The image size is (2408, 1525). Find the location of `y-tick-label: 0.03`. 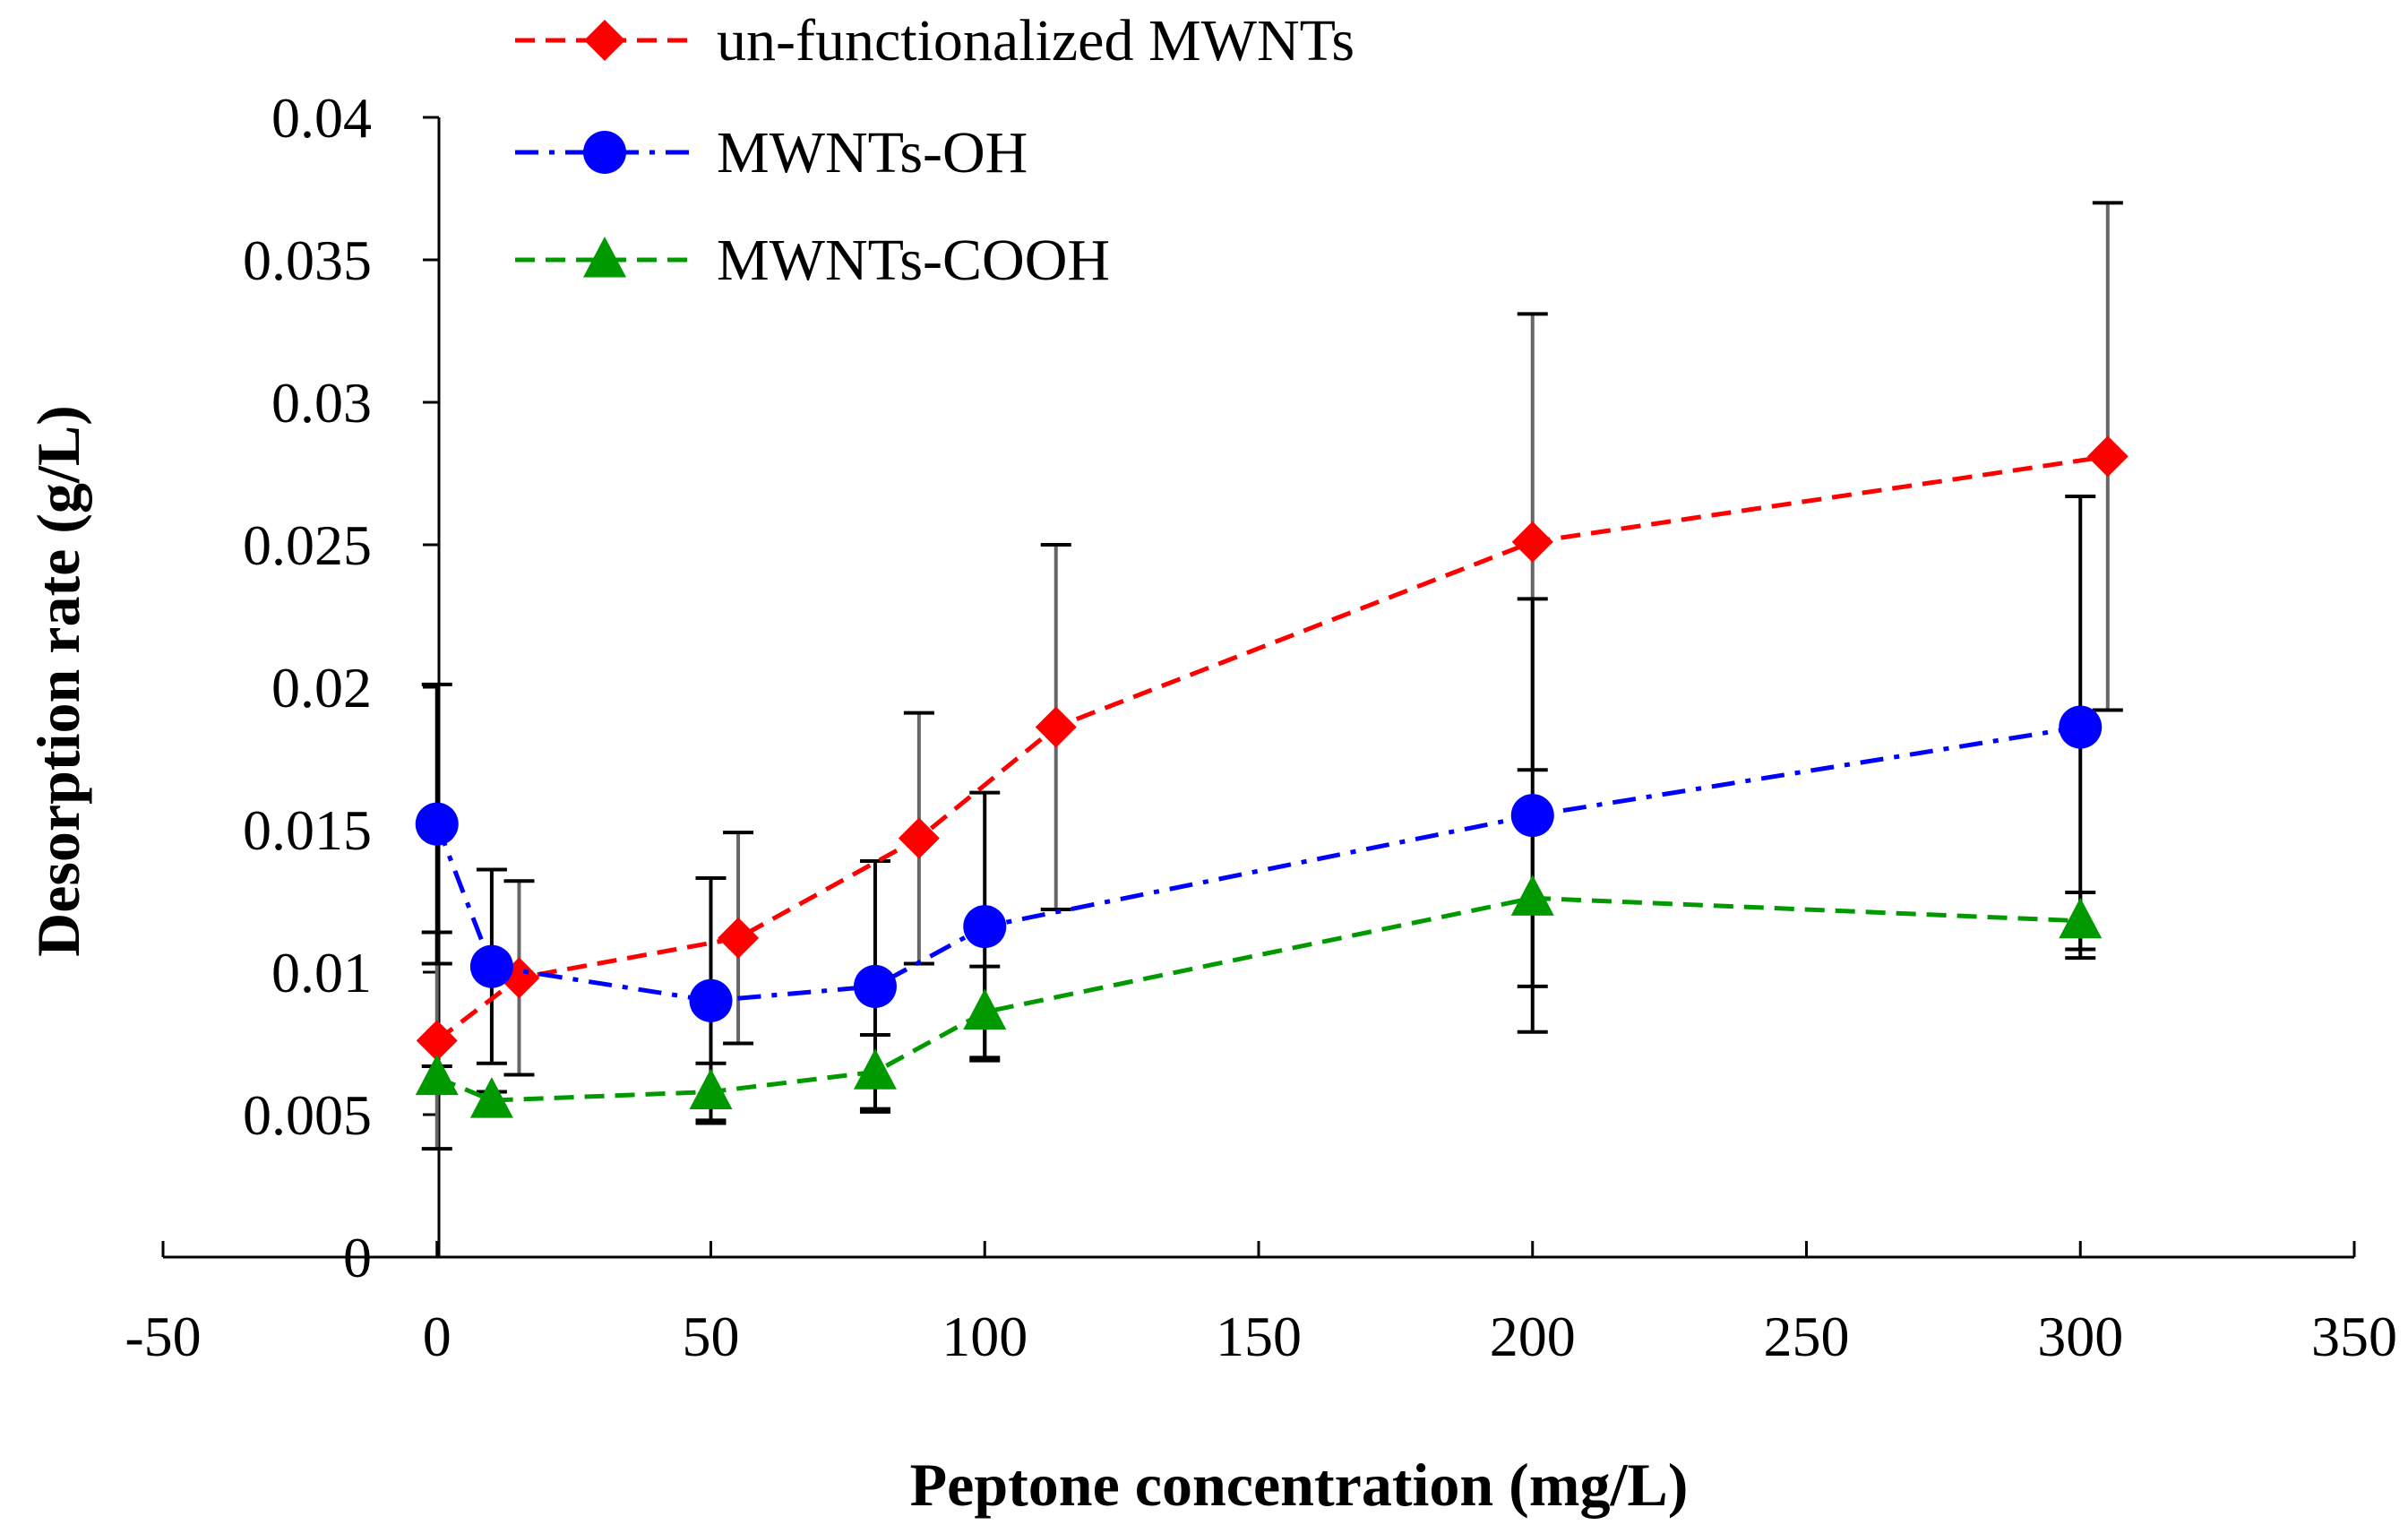

y-tick-label: 0.03 is located at coordinates (321, 403).